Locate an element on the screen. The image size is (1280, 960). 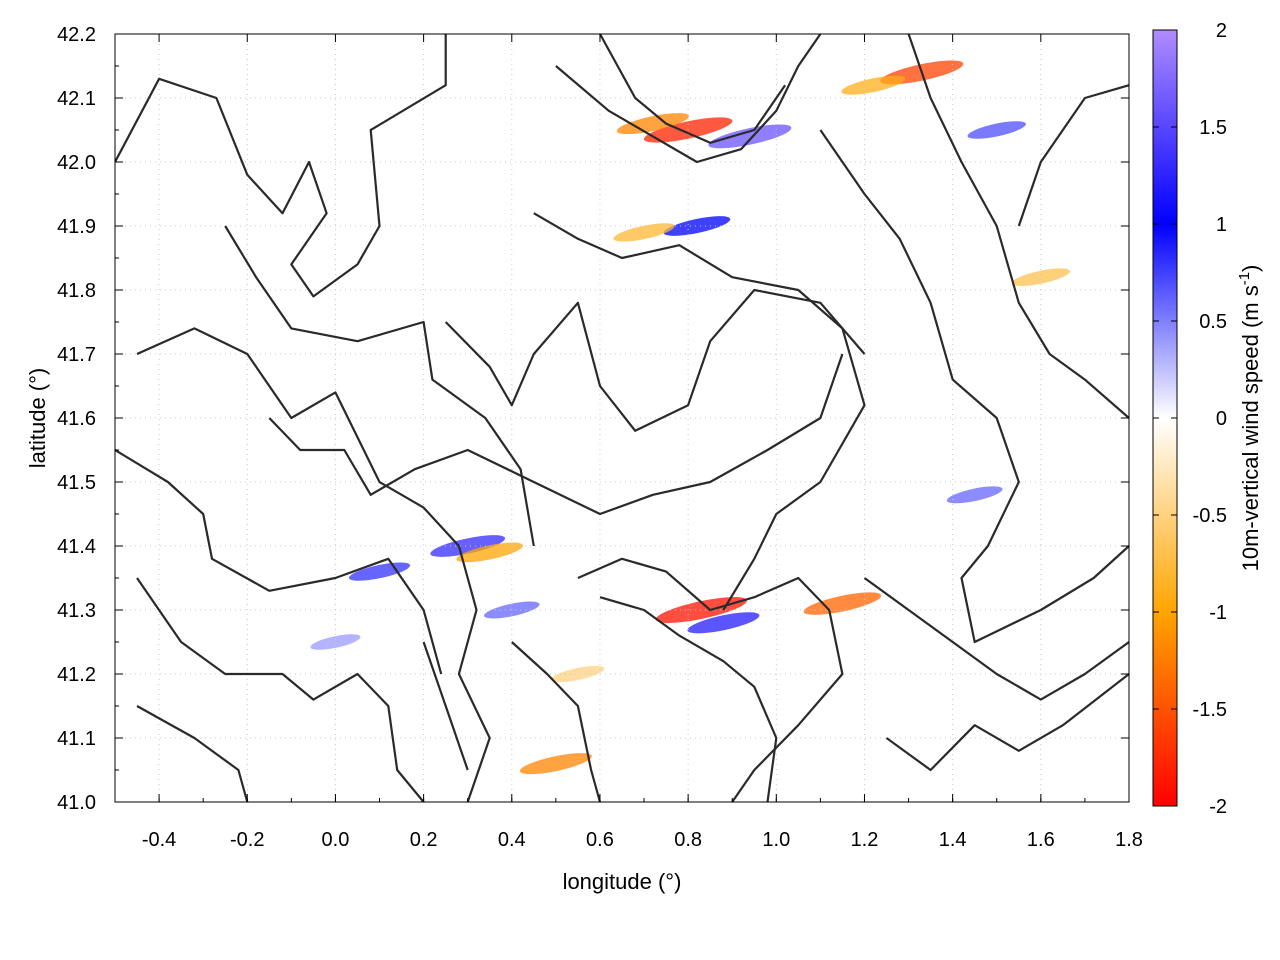
colorbar-ticks: 2 1.5 1 0.5 0 -0.5 -1 -1.5 -2 is located at coordinates (1190, 419).